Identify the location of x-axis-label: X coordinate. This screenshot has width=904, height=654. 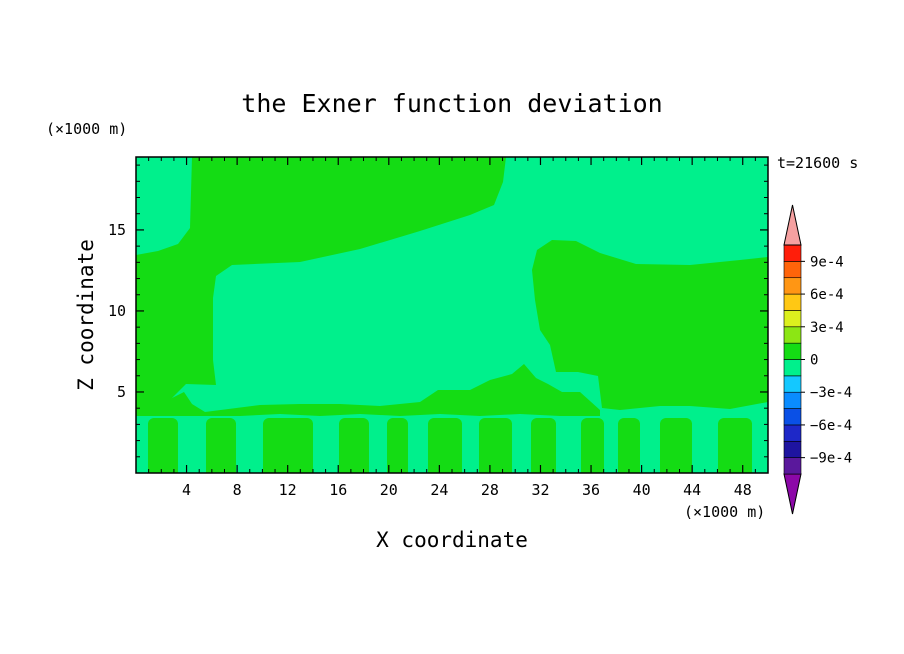
(452, 540).